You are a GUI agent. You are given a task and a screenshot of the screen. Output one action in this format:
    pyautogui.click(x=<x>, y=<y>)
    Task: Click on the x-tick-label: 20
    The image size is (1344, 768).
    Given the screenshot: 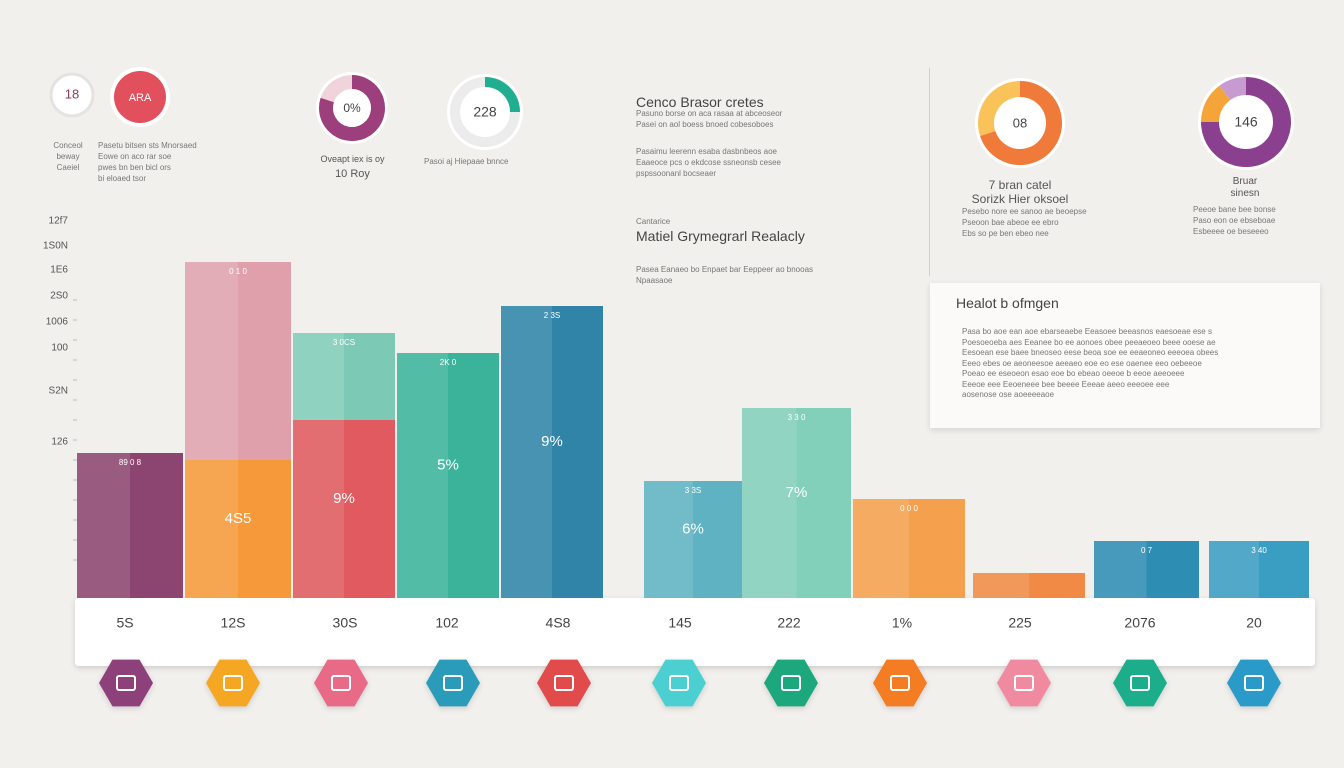 What is the action you would take?
    pyautogui.click(x=1254, y=623)
    